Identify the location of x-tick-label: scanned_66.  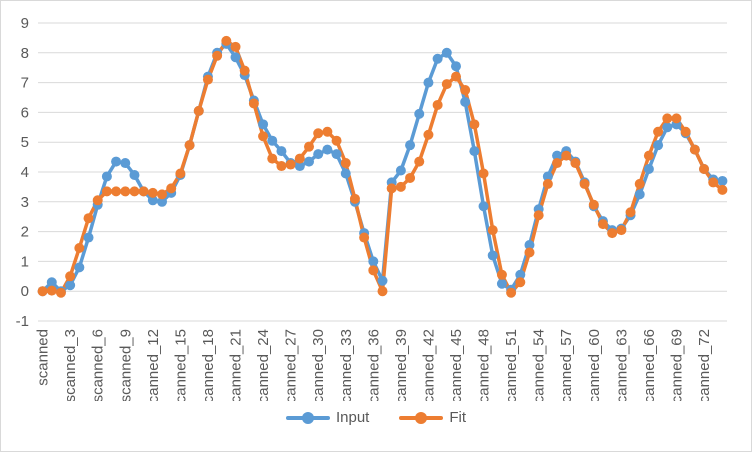
(649, 365).